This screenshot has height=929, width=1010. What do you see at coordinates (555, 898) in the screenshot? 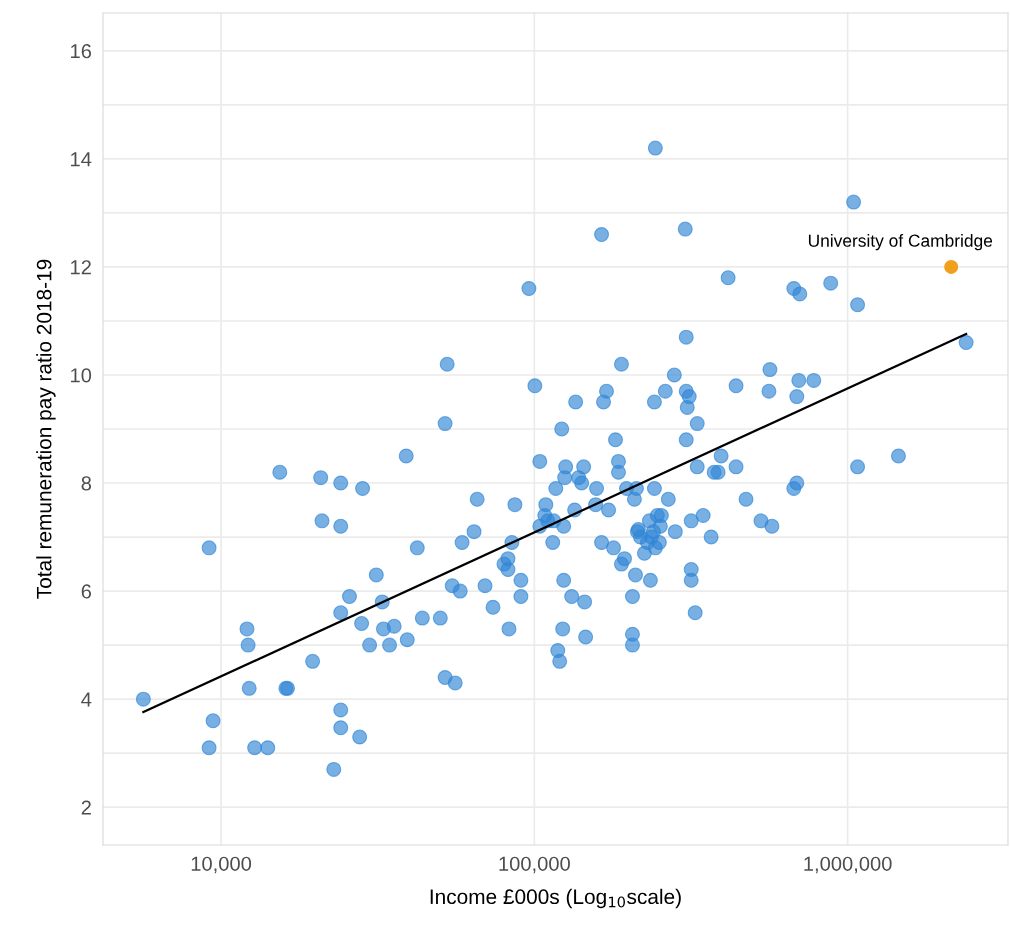
I see `x-axis-title: Income £000s (Log$_{10}$scale)` at bounding box center [555, 898].